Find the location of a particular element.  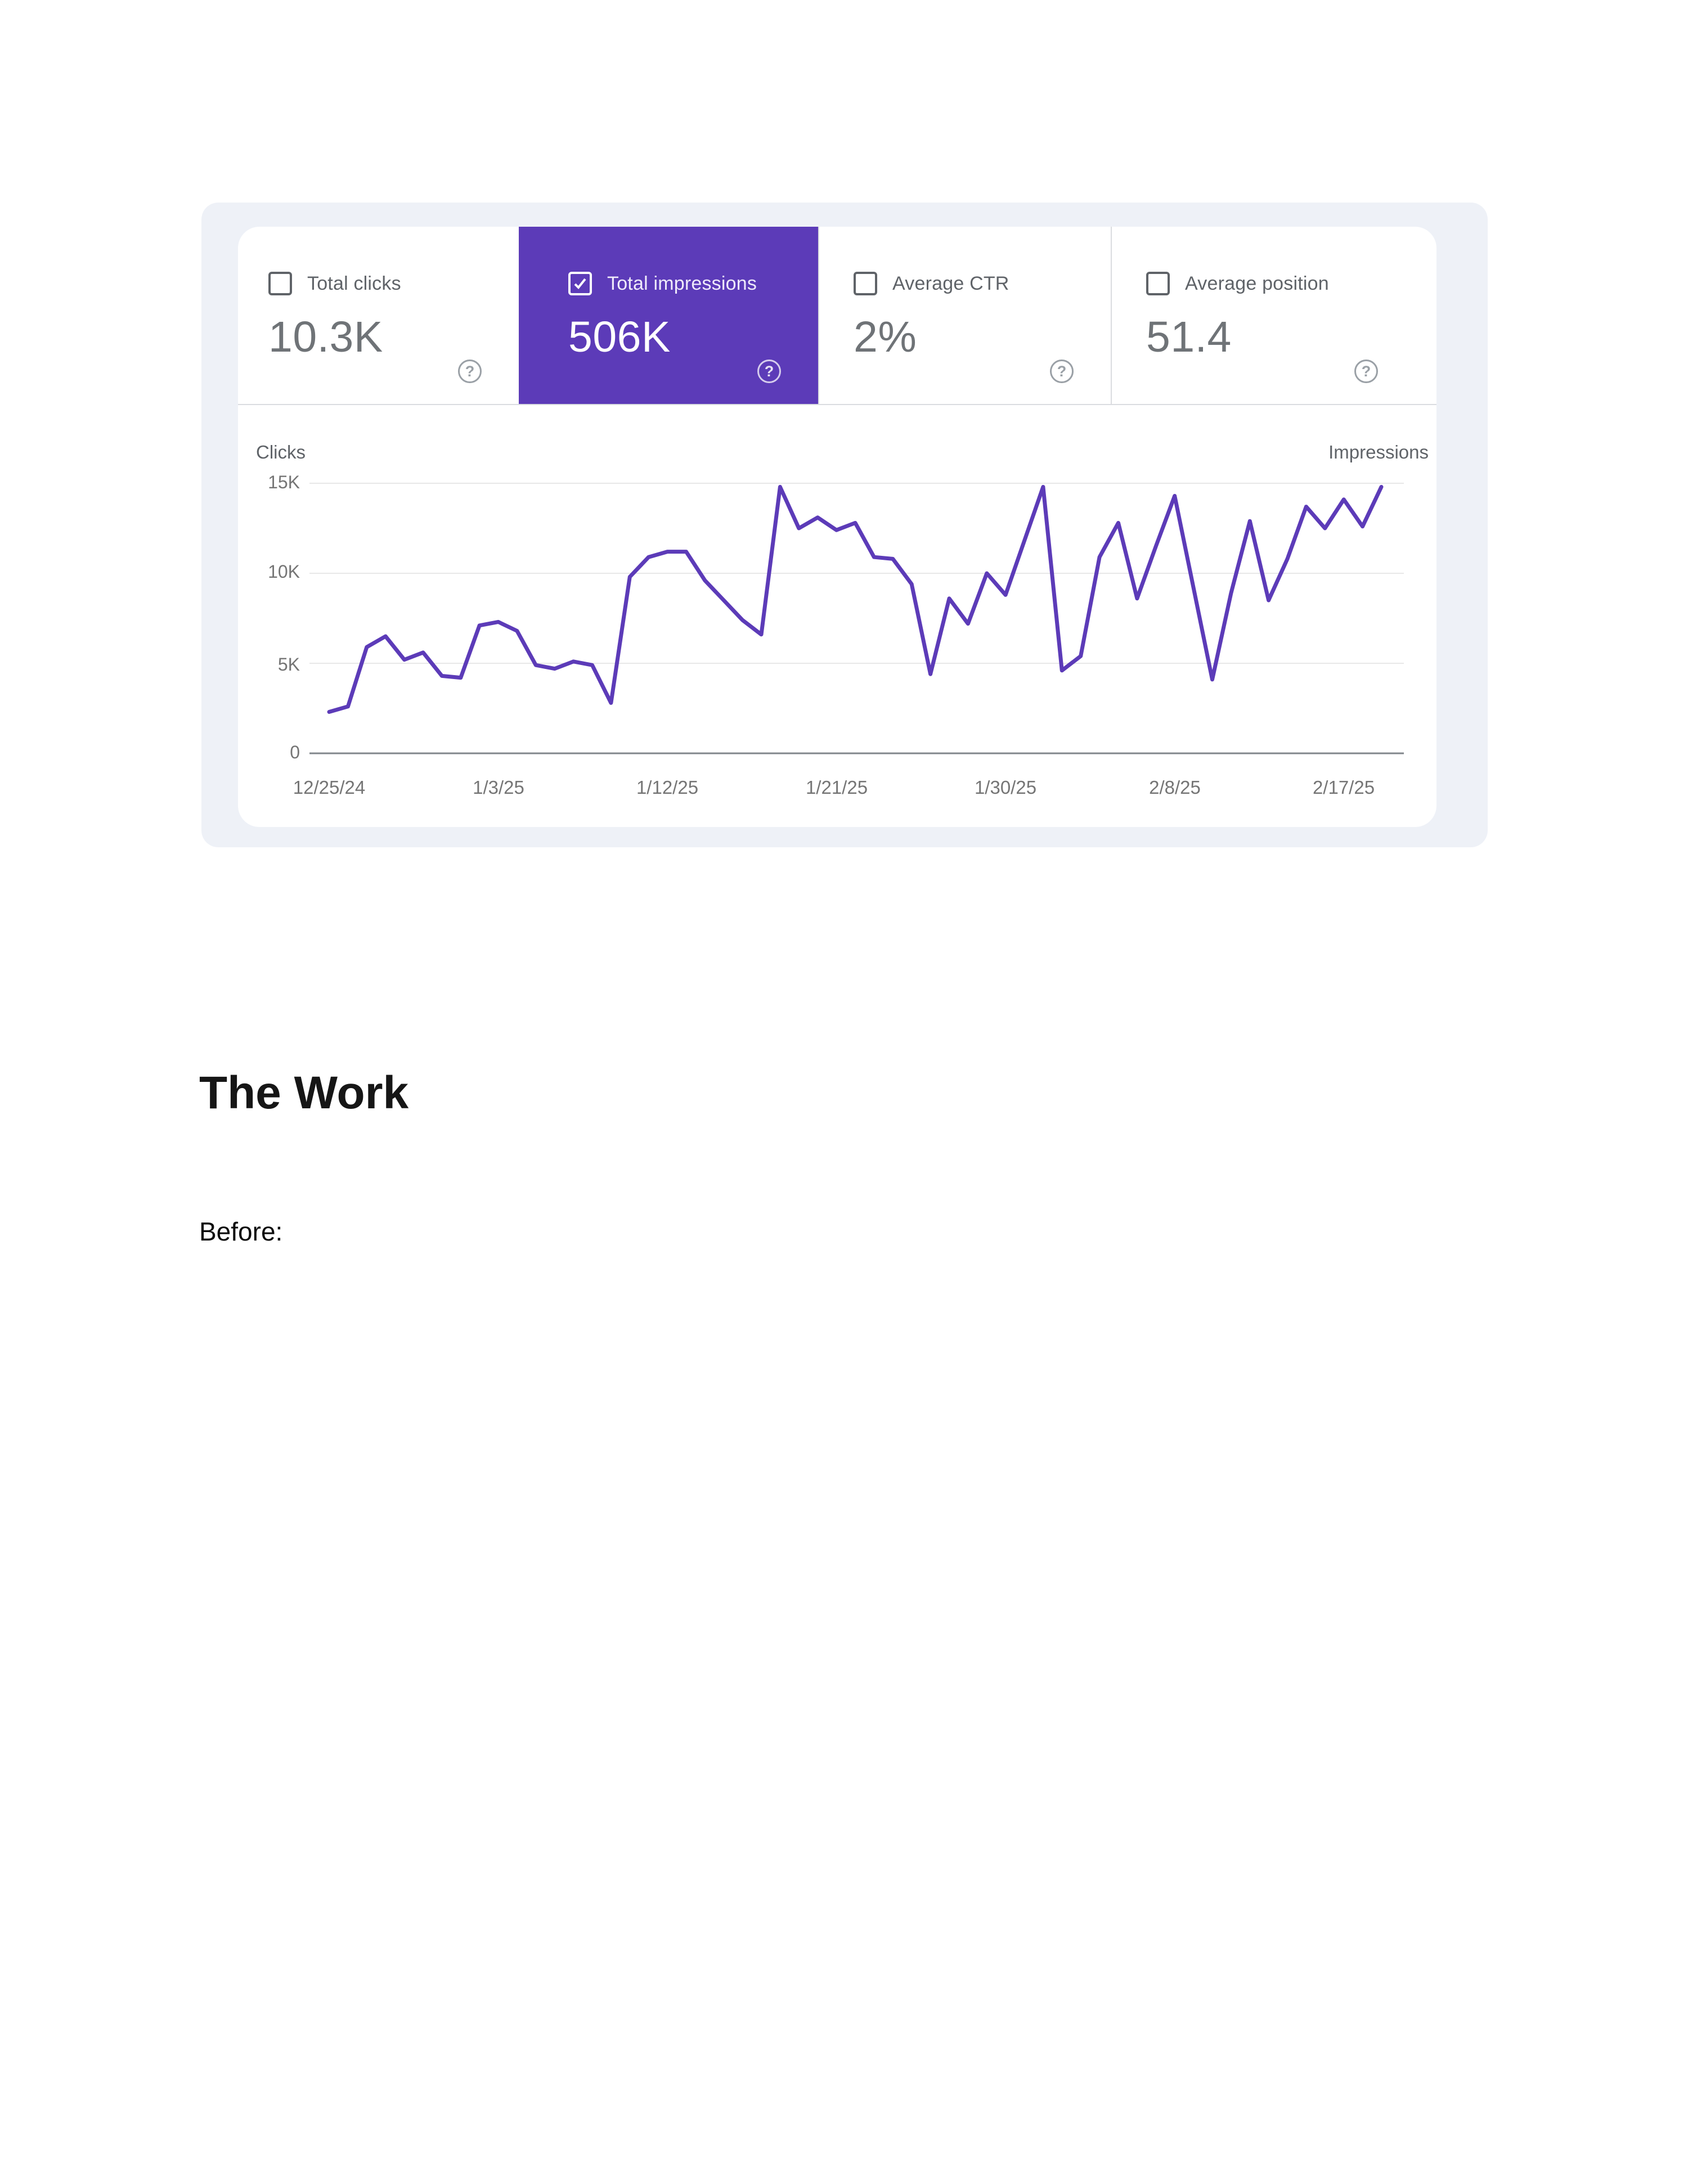

metric-card-header: Average CTR is located at coordinates (982, 283).